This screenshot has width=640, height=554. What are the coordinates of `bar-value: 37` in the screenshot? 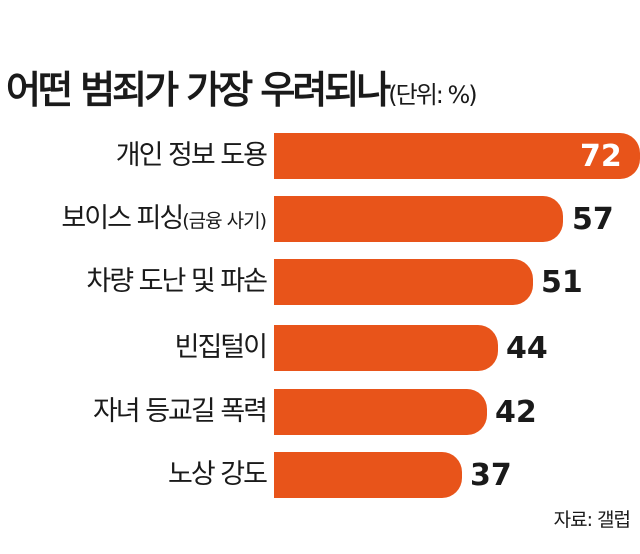 It's located at (491, 475).